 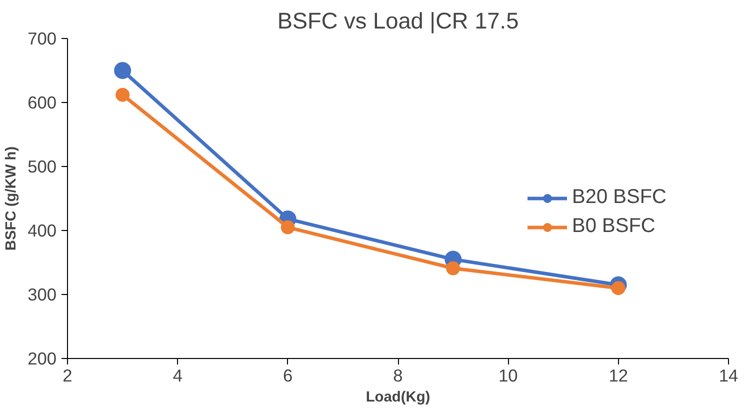 I want to click on x-tick-label: 14, so click(x=728, y=376).